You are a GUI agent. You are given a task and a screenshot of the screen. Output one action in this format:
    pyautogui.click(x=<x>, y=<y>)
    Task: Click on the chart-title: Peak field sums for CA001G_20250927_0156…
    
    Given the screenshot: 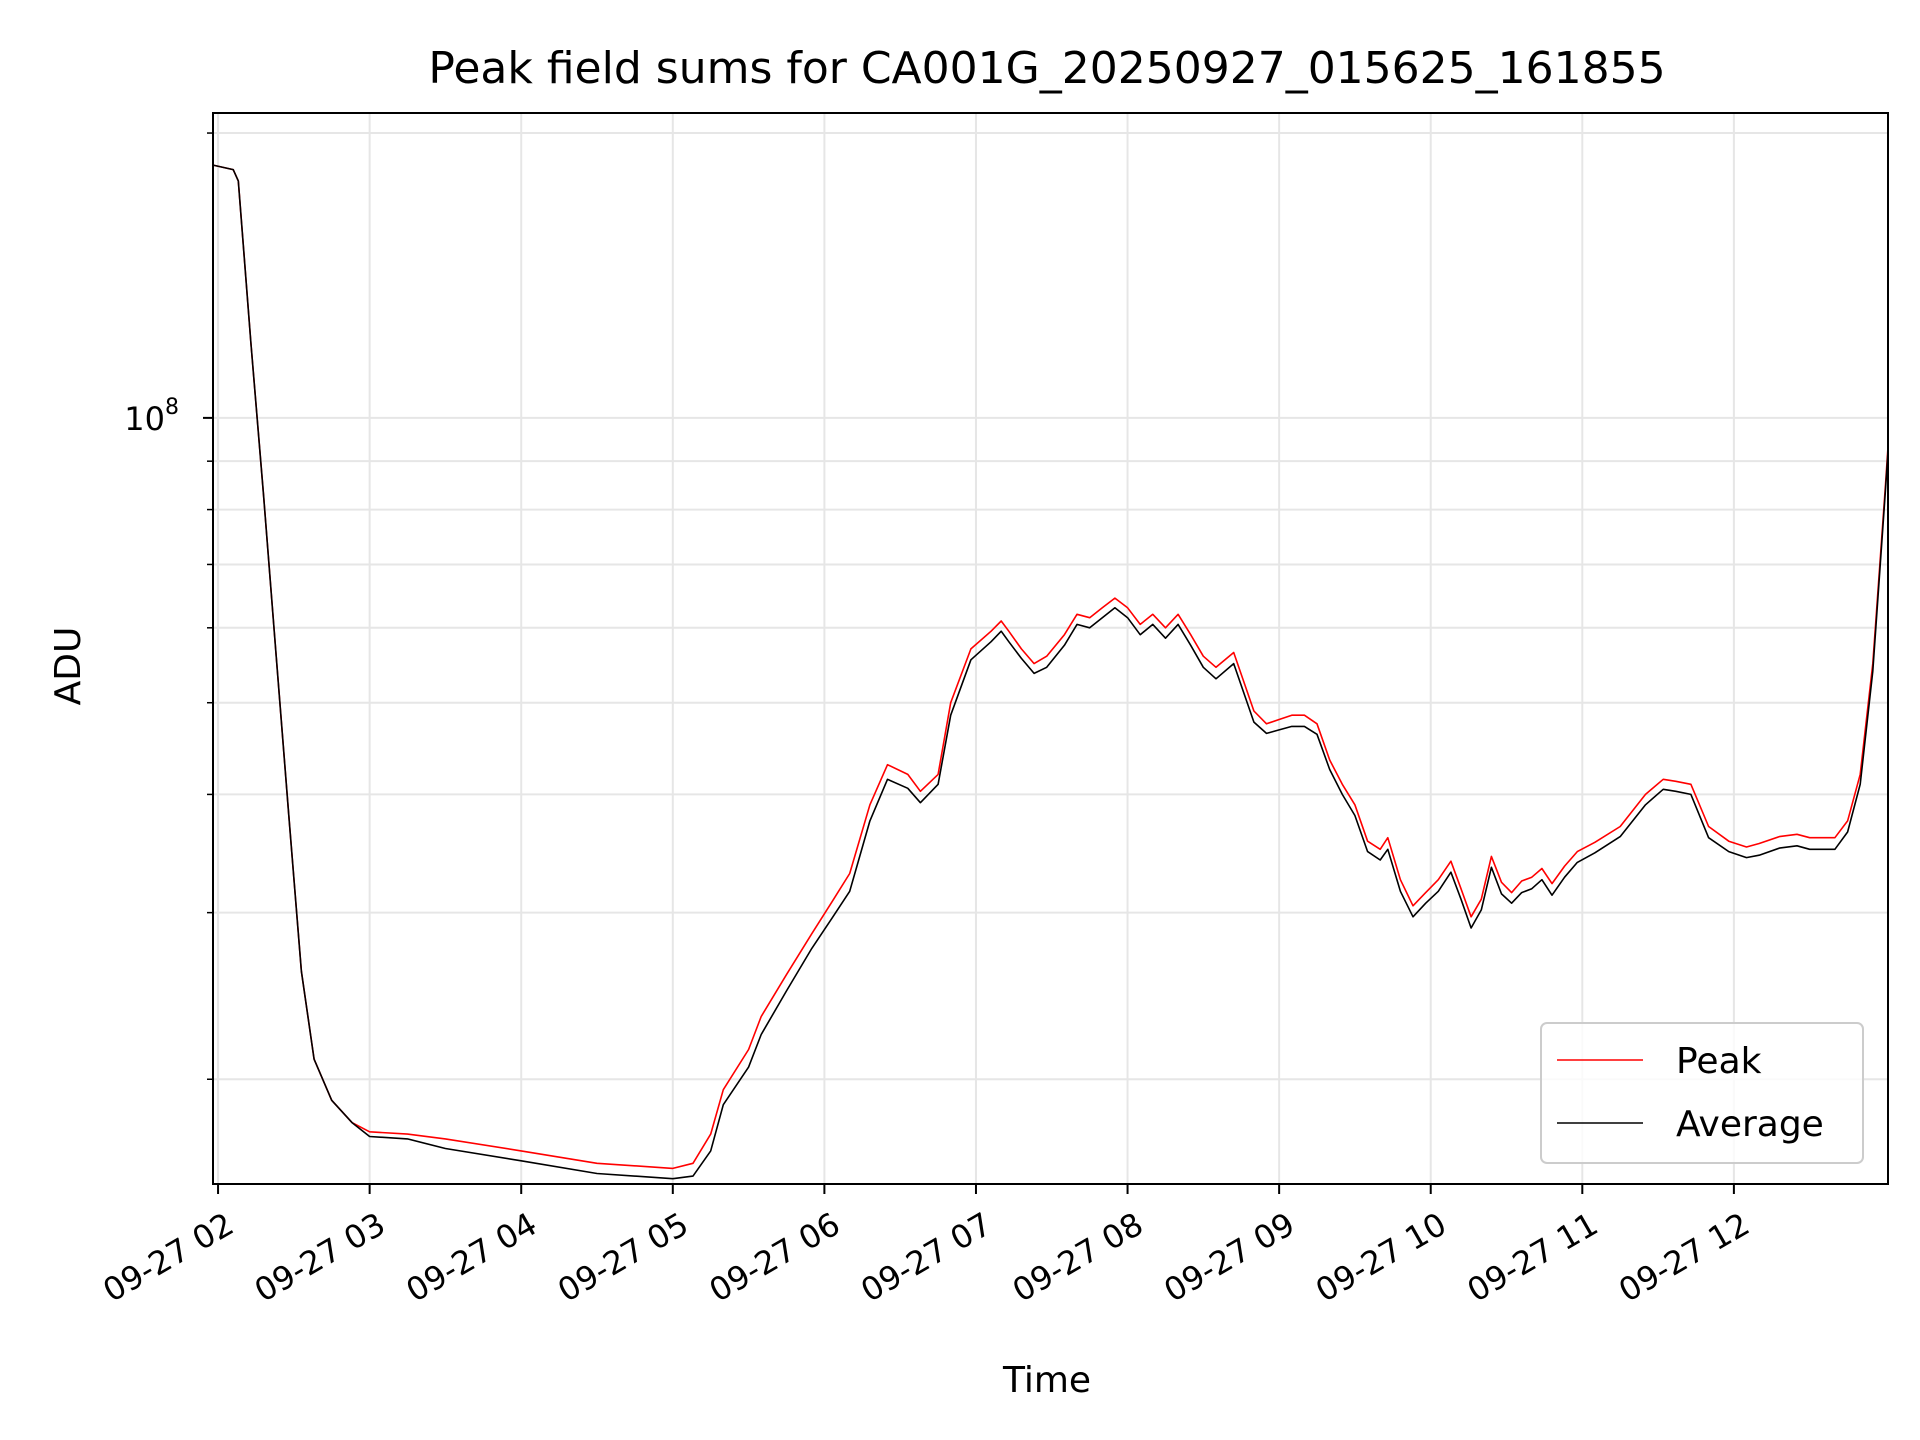 What is the action you would take?
    pyautogui.click(x=1046, y=68)
    